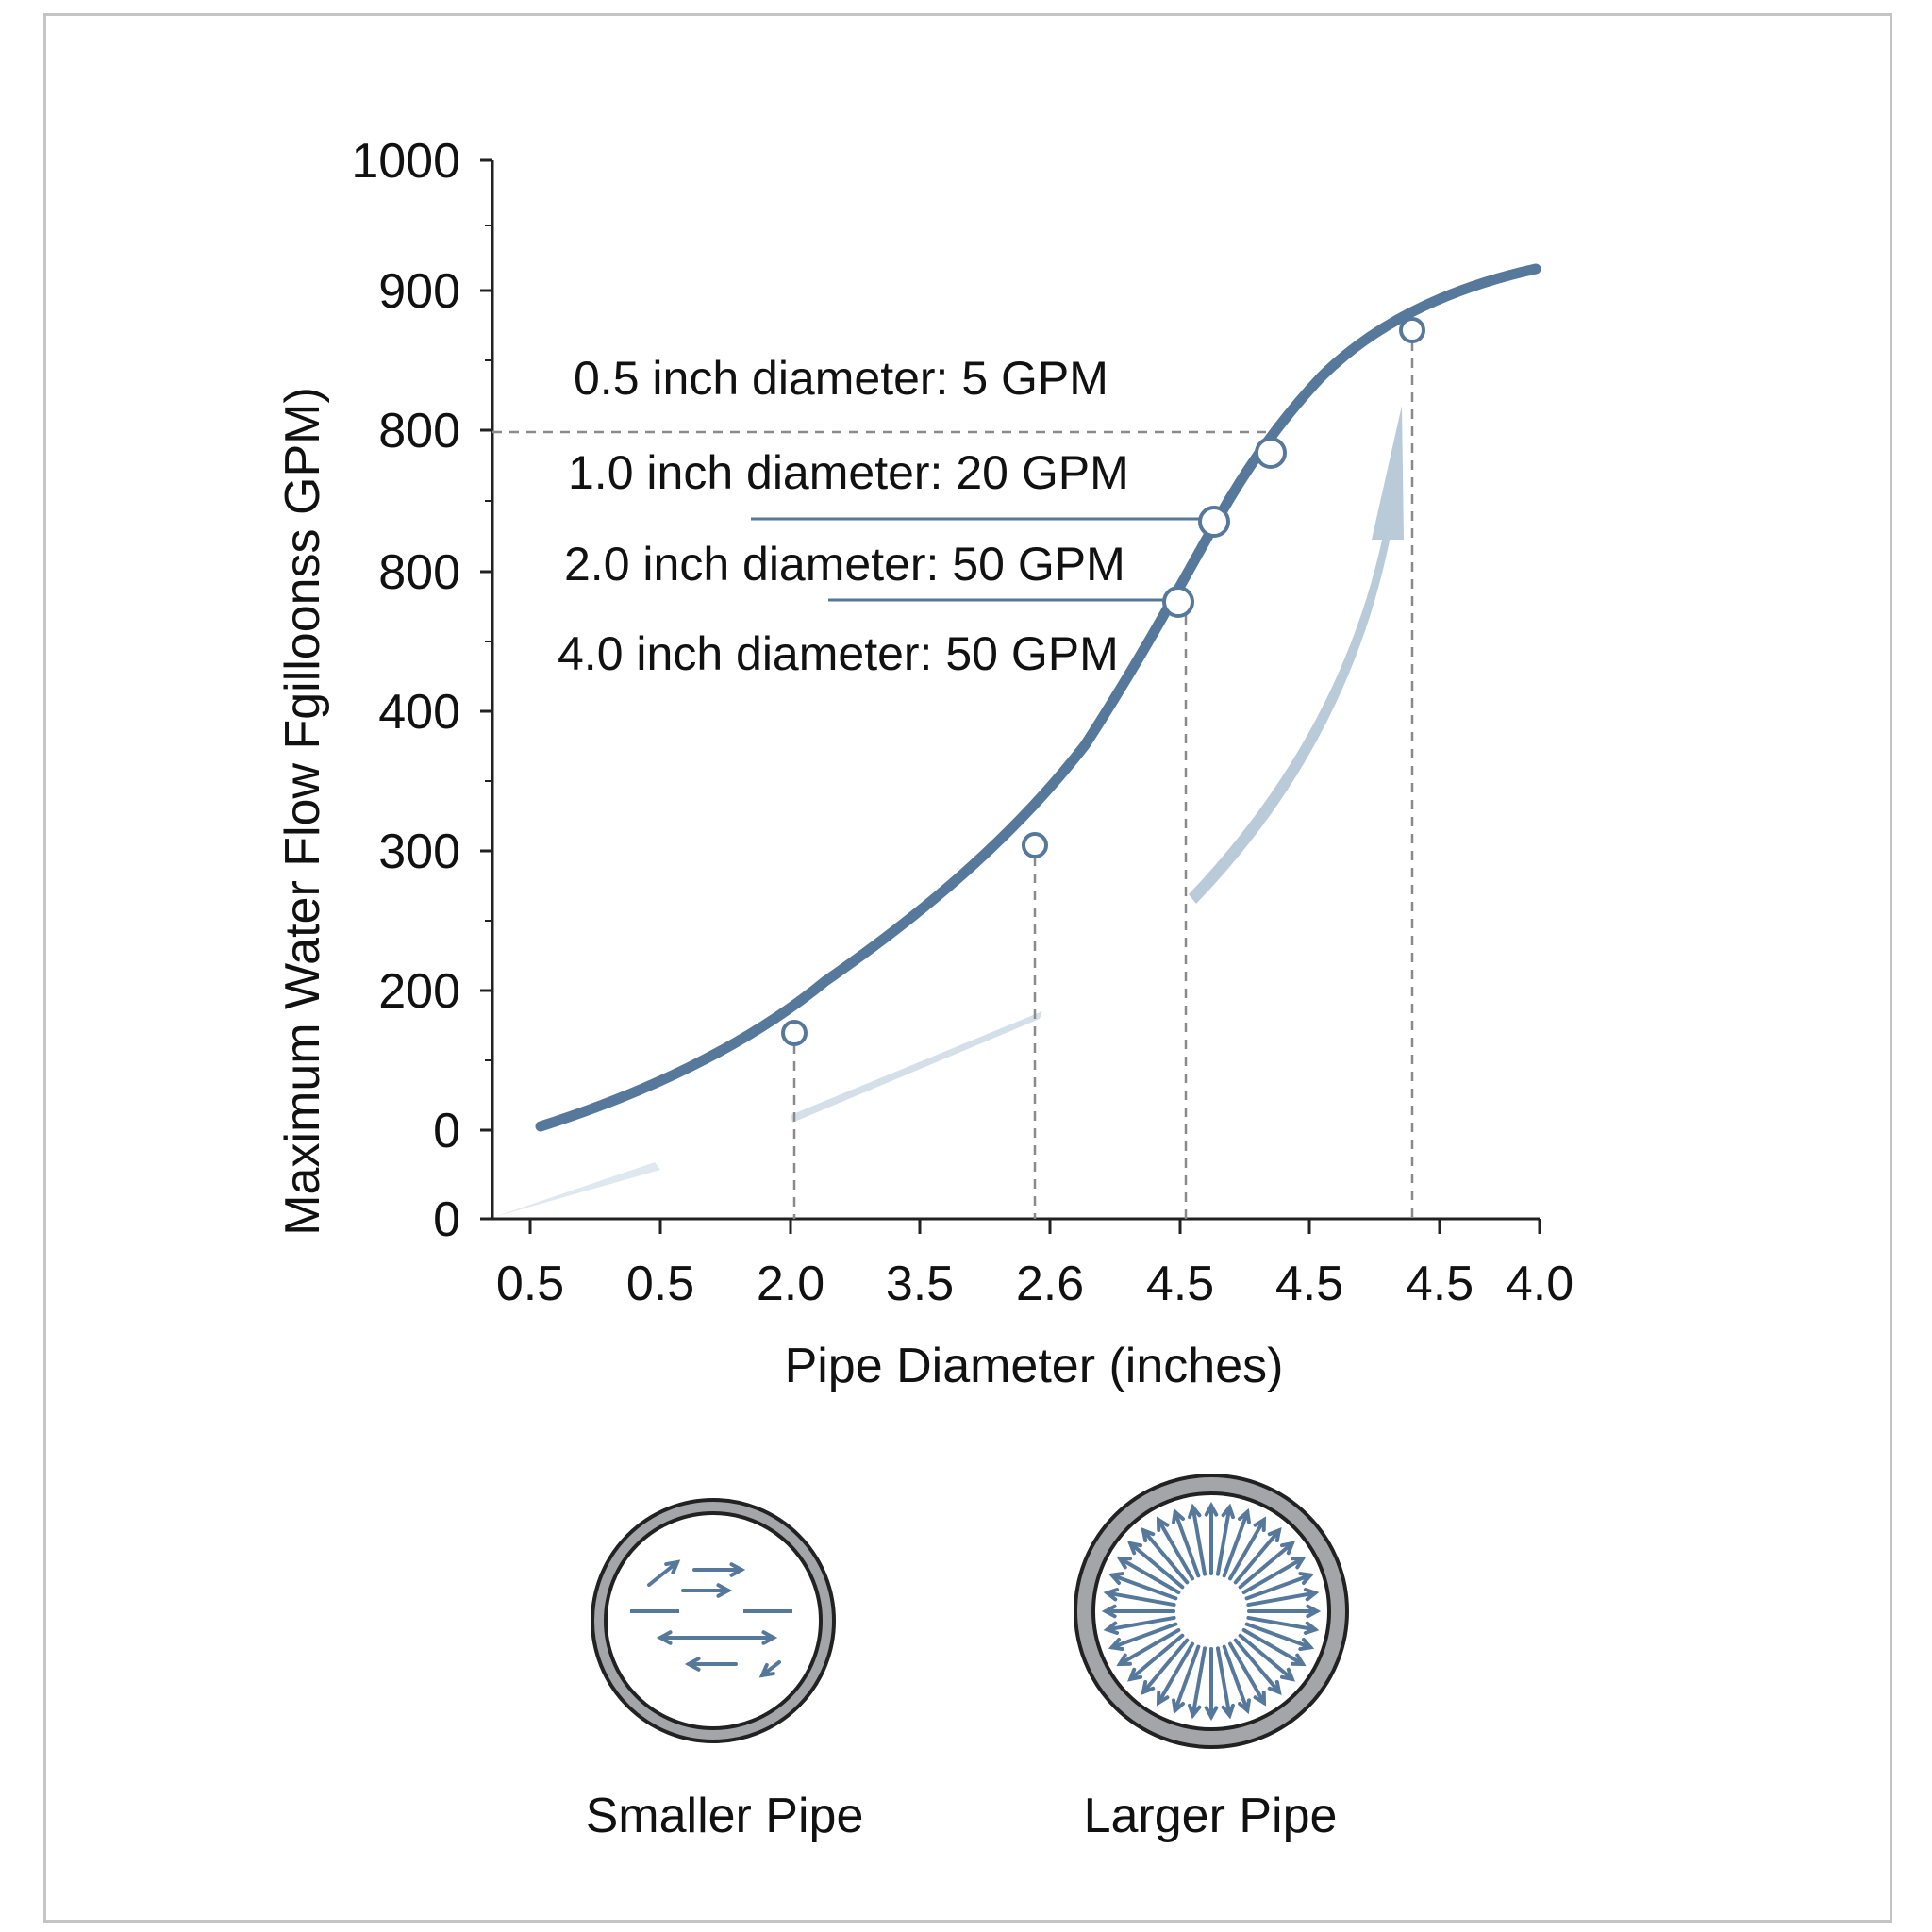 The image size is (1932, 1932). What do you see at coordinates (1035, 1366) in the screenshot?
I see `x-axis-title: Pipe Diameter (inches)` at bounding box center [1035, 1366].